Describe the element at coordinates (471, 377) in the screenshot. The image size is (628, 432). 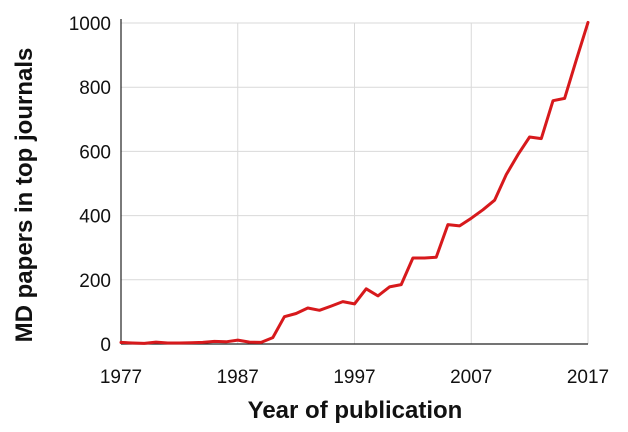
I see `x-tick-label: 2007` at that location.